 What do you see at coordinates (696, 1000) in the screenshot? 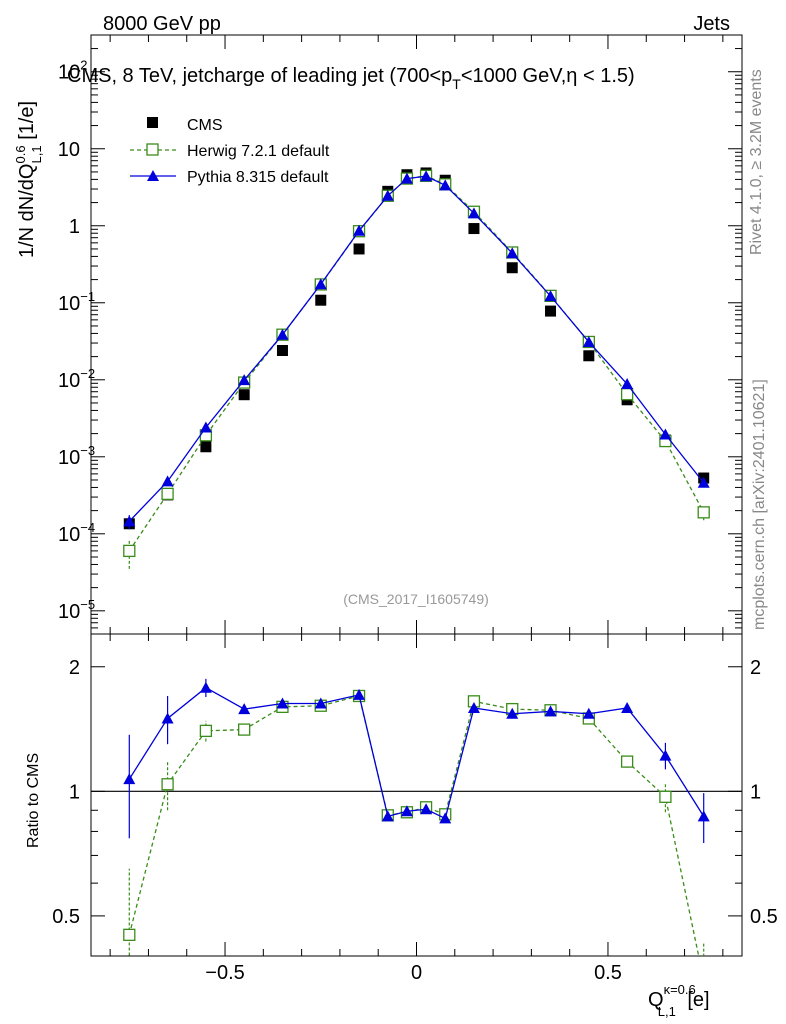
I see `x-axis-label-suffix: [e]` at bounding box center [696, 1000].